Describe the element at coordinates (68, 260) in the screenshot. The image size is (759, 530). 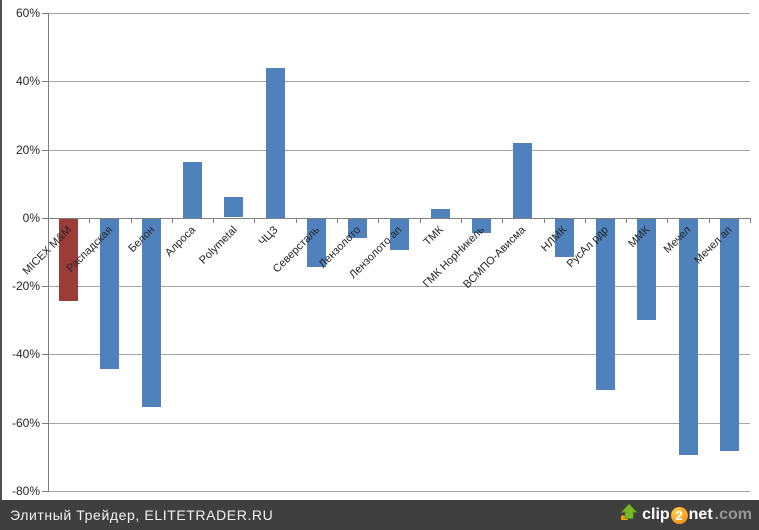
I see `bar-MICEX M&M` at that location.